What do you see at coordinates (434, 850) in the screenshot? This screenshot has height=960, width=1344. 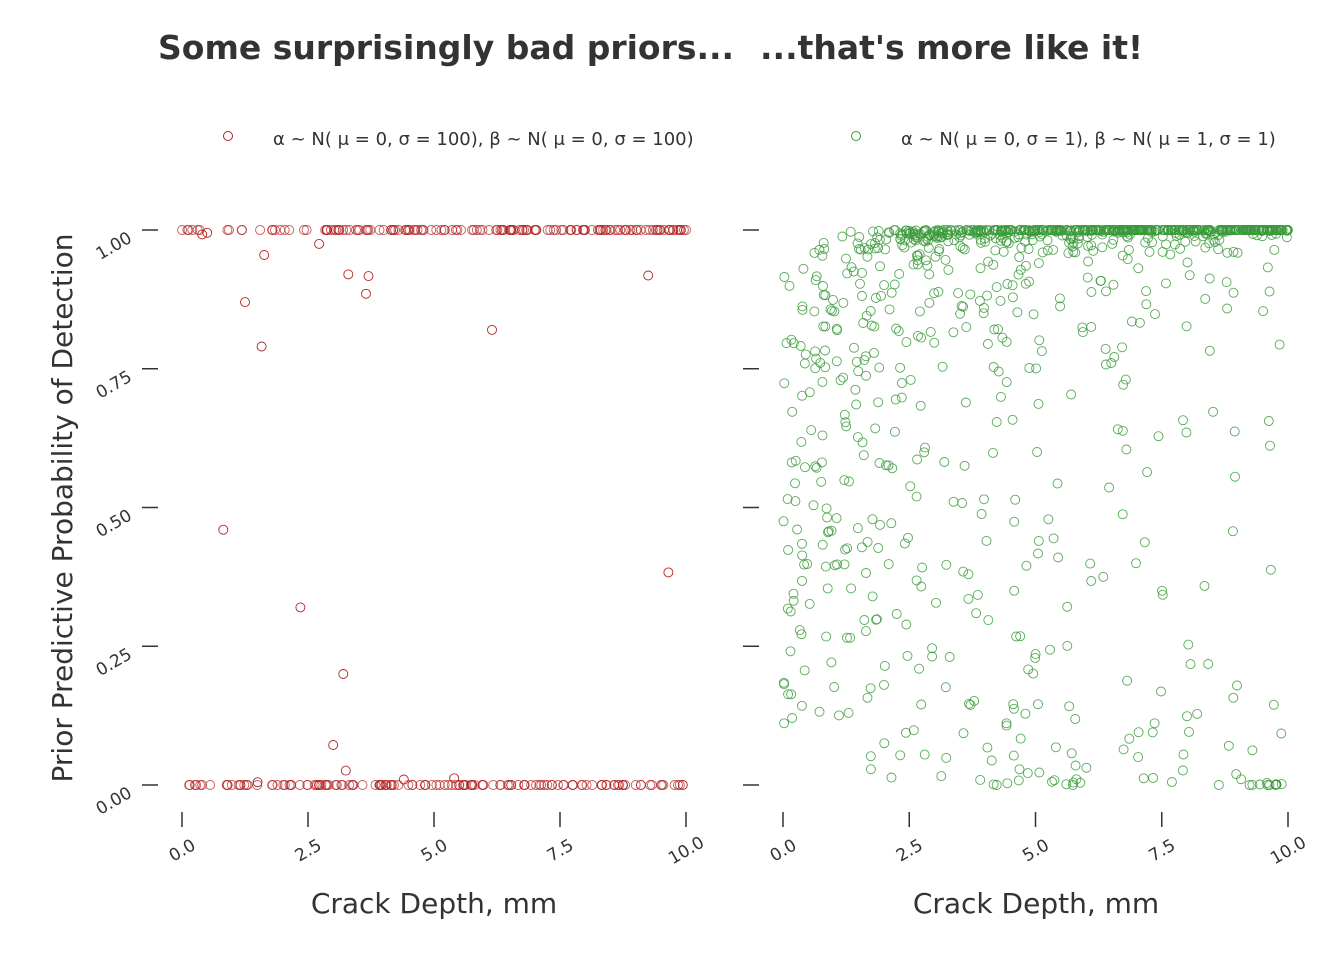 I see `x-tick-label: 5.0` at bounding box center [434, 850].